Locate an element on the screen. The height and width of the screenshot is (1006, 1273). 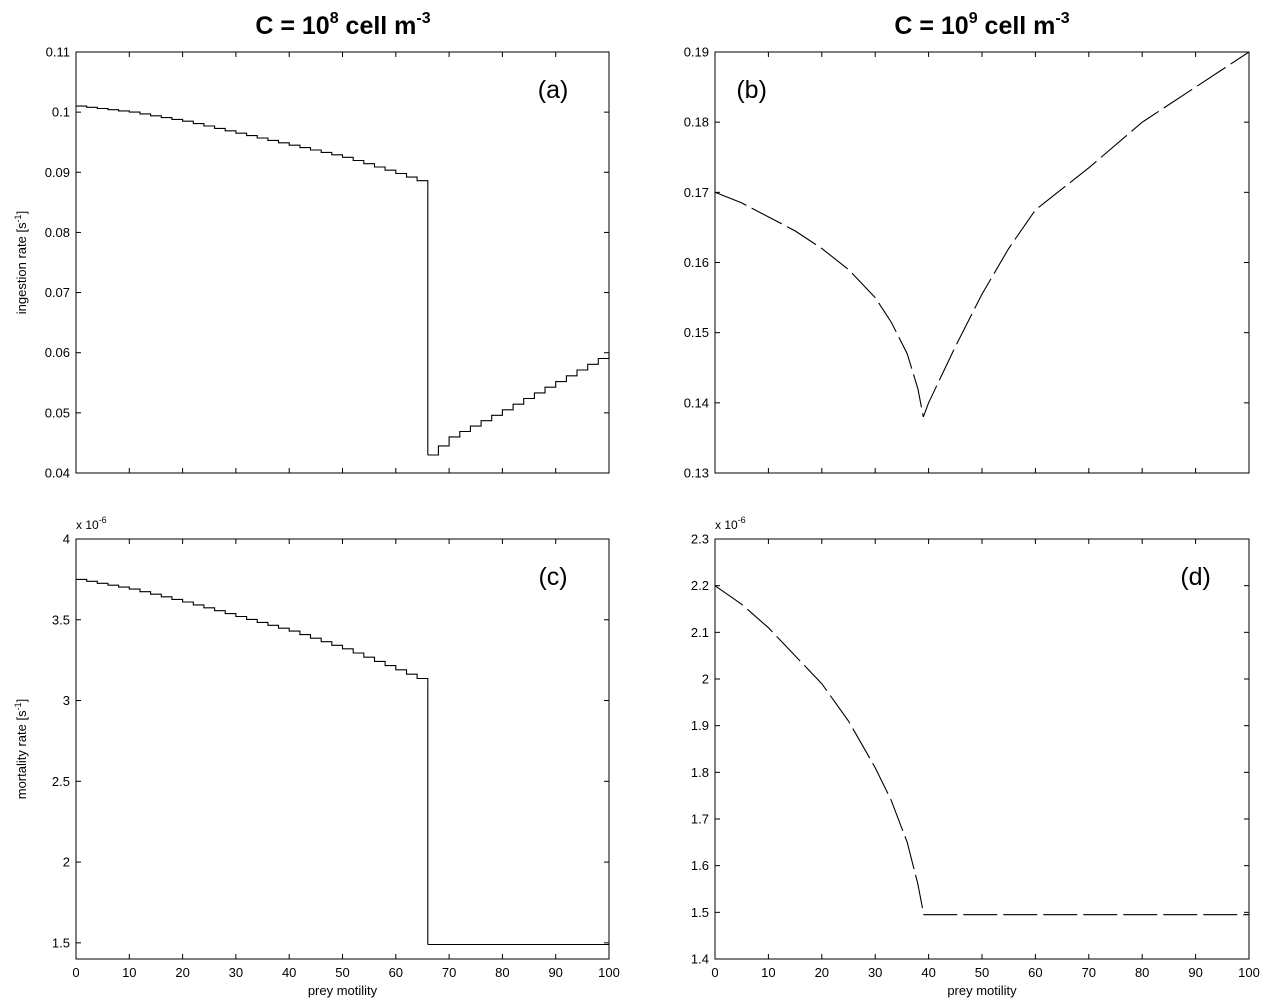
x-tick-label-d: 10 is located at coordinates (768, 972).